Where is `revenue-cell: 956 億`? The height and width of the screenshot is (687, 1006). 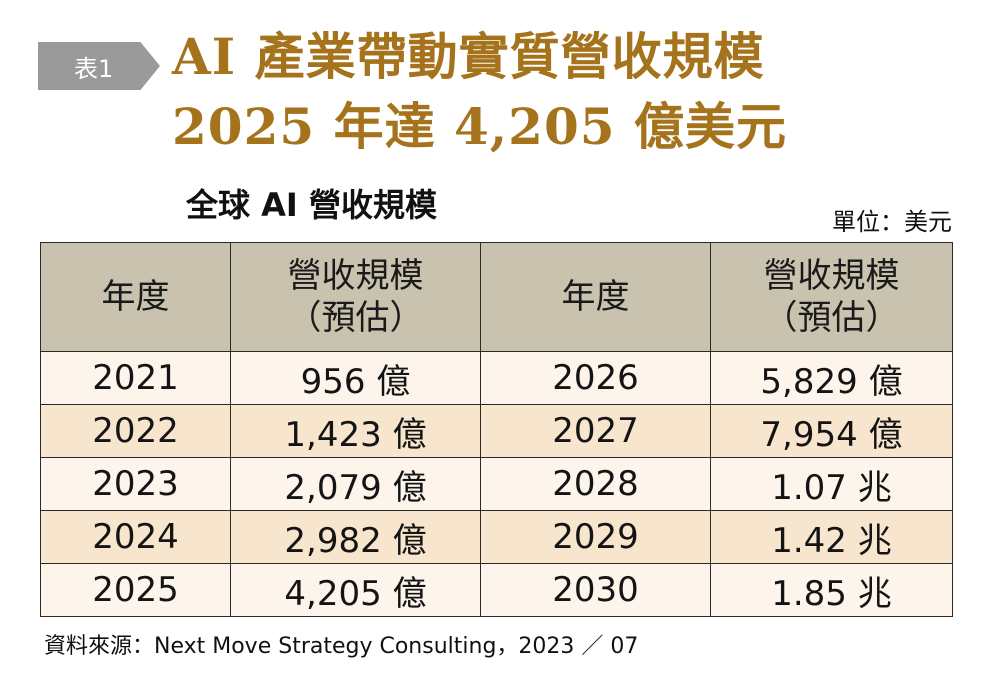
revenue-cell: 956 億 is located at coordinates (355, 378).